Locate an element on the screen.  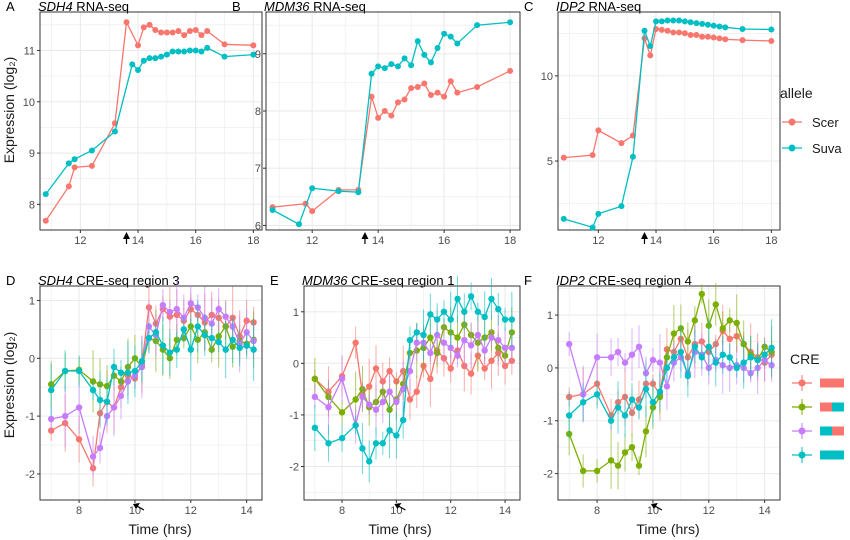
panel-a: A SDH4 RNA-seq 12 14 16 18 8 9 10 11 is located at coordinates (134, 123).